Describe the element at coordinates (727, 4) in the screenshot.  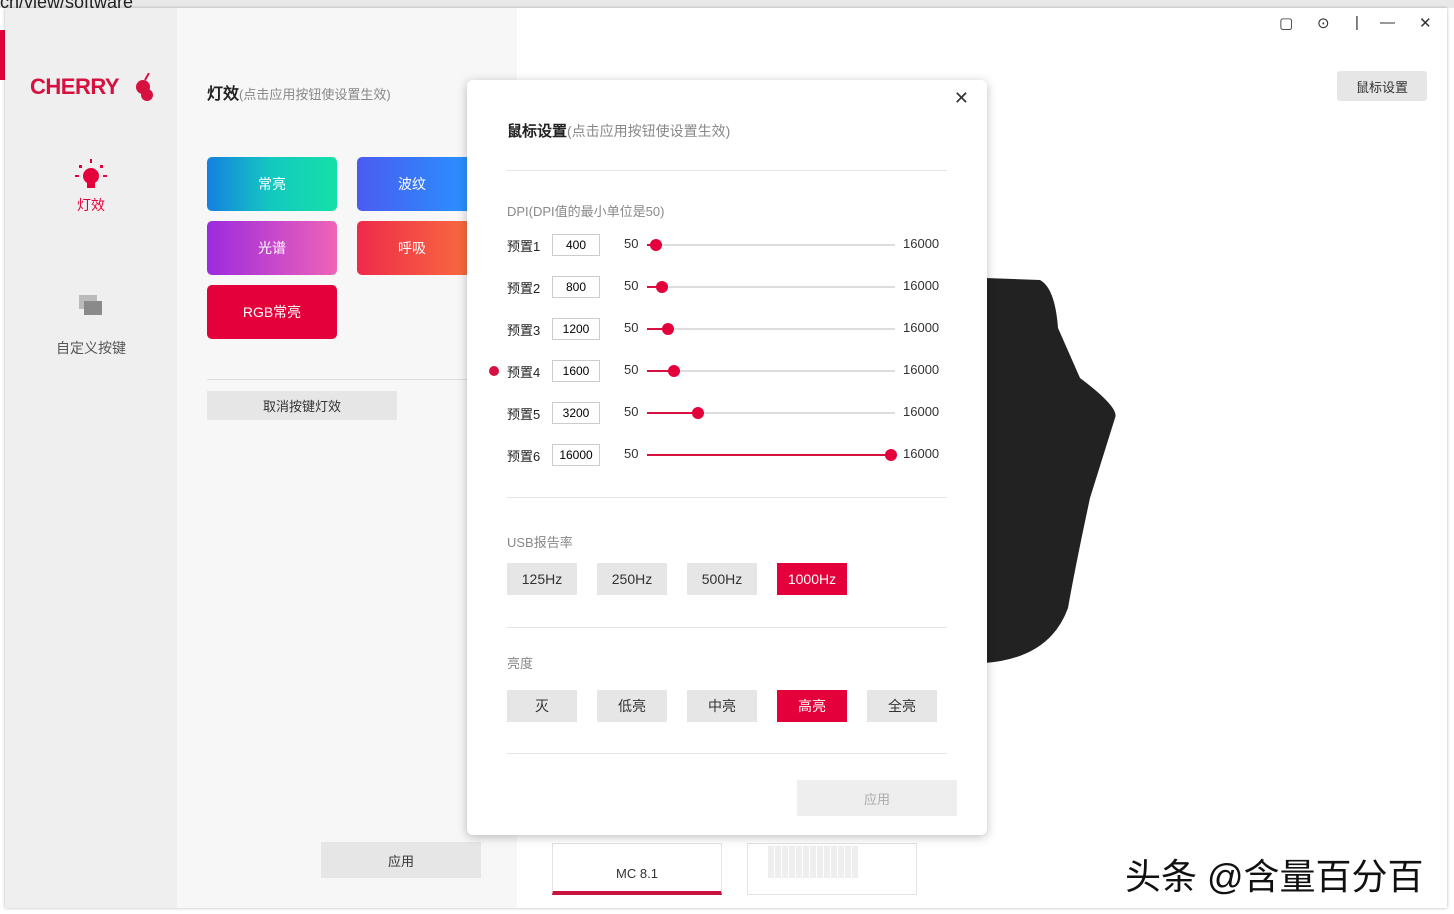
I see `browser-bar` at that location.